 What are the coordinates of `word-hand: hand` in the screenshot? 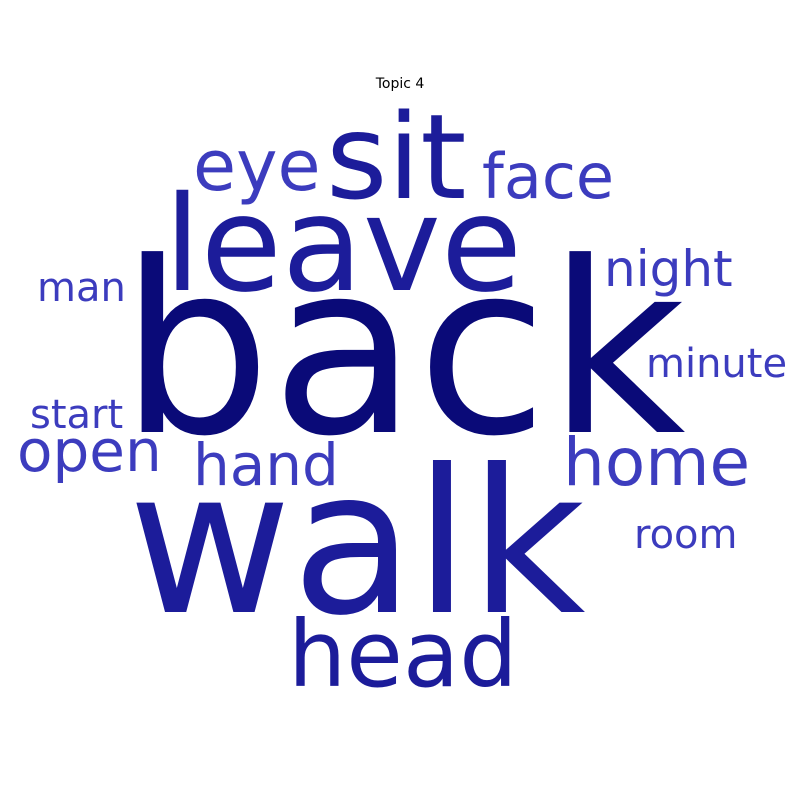 It's located at (266, 465).